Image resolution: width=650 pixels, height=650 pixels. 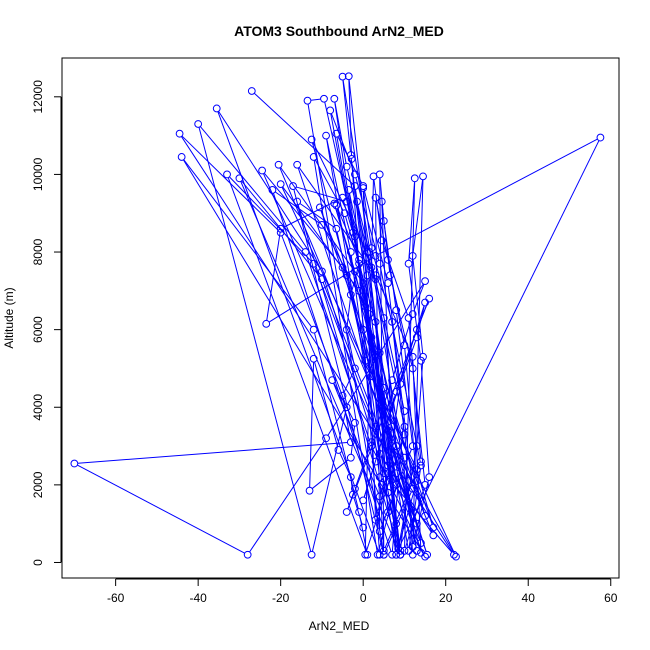 What do you see at coordinates (529, 598) in the screenshot?
I see `x-tick-label: 40` at bounding box center [529, 598].